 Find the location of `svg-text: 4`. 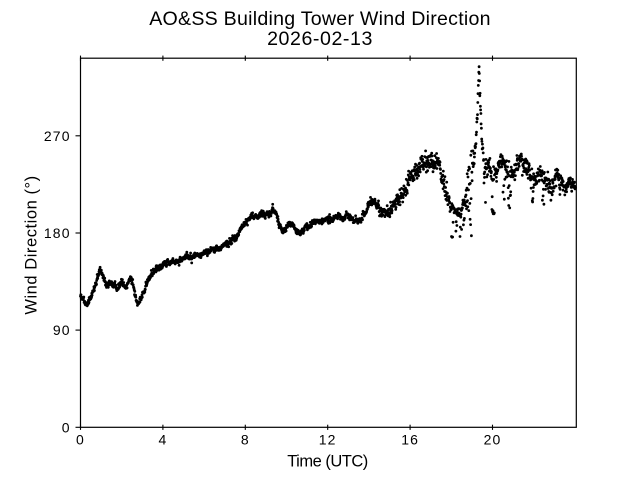

svg-text: 4 is located at coordinates (162, 440).